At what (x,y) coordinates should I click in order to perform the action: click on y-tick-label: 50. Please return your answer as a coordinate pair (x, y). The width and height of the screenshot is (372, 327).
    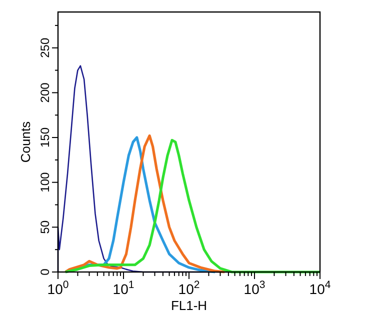
    Looking at the image, I should click on (45, 227).